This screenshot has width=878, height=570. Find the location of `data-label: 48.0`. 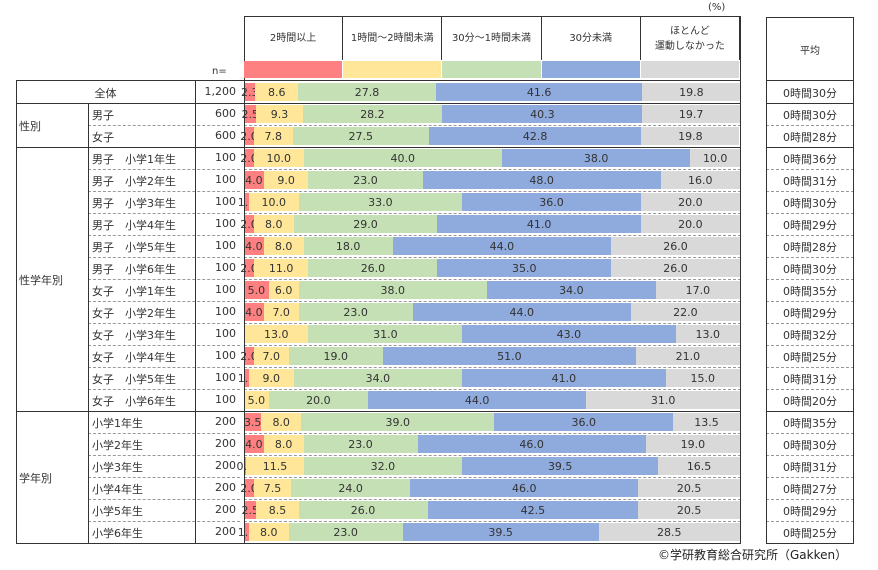

data-label: 48.0 is located at coordinates (541, 180).